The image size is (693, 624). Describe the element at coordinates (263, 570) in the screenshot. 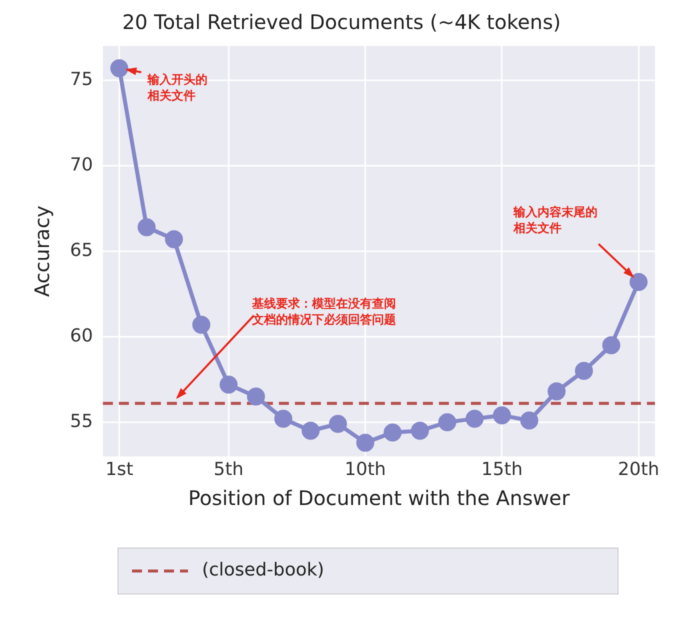

I see `legend-label: (closed-book)` at that location.